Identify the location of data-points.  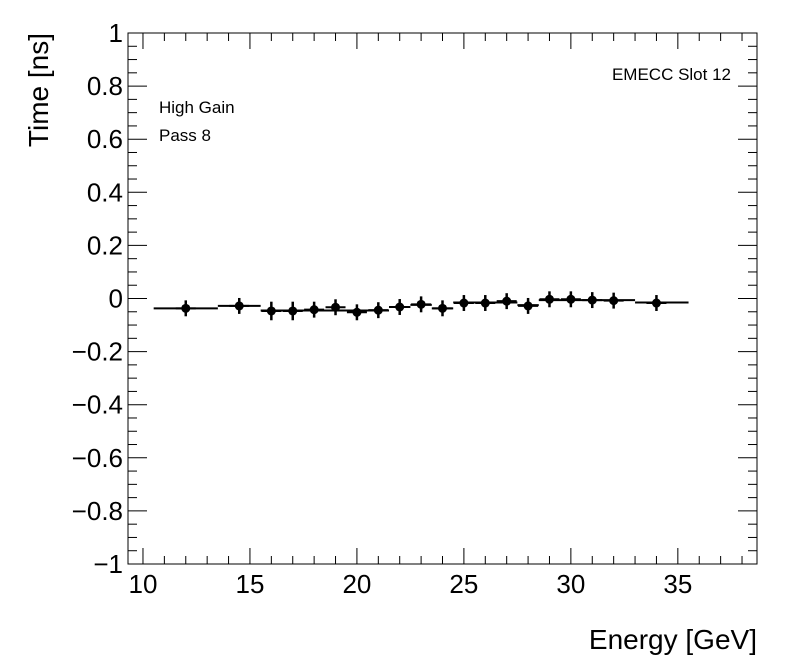
(421, 306).